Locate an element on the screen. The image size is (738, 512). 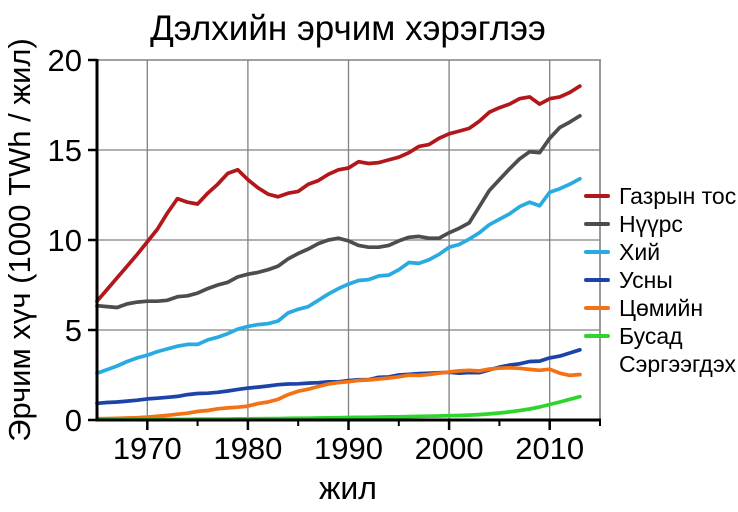
legend-item-gas: Хий is located at coordinates (660, 252).